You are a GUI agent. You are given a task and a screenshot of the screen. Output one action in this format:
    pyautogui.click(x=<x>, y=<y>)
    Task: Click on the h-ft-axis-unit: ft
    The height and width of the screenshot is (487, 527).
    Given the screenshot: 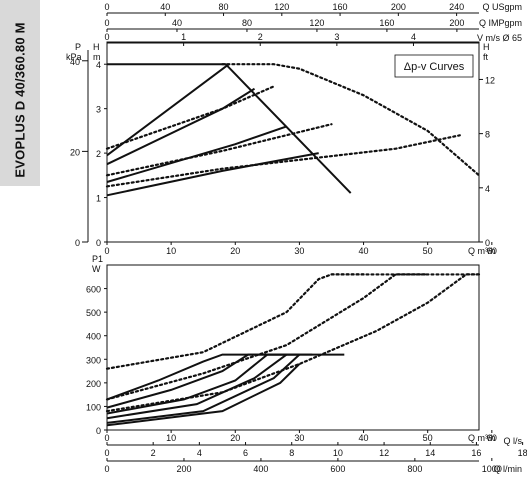 What is the action you would take?
    pyautogui.click(x=486, y=57)
    